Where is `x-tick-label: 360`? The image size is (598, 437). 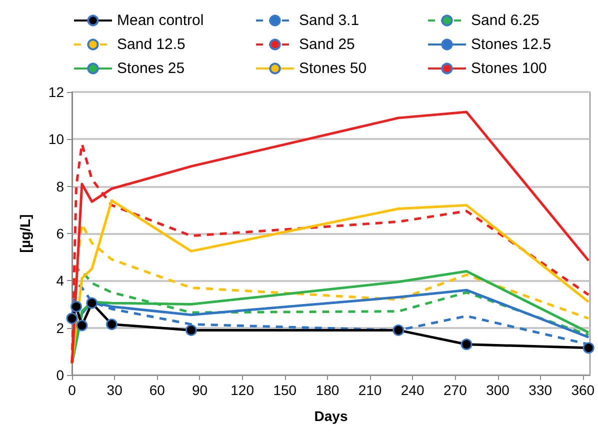 x-tick-label: 360 is located at coordinates (583, 390).